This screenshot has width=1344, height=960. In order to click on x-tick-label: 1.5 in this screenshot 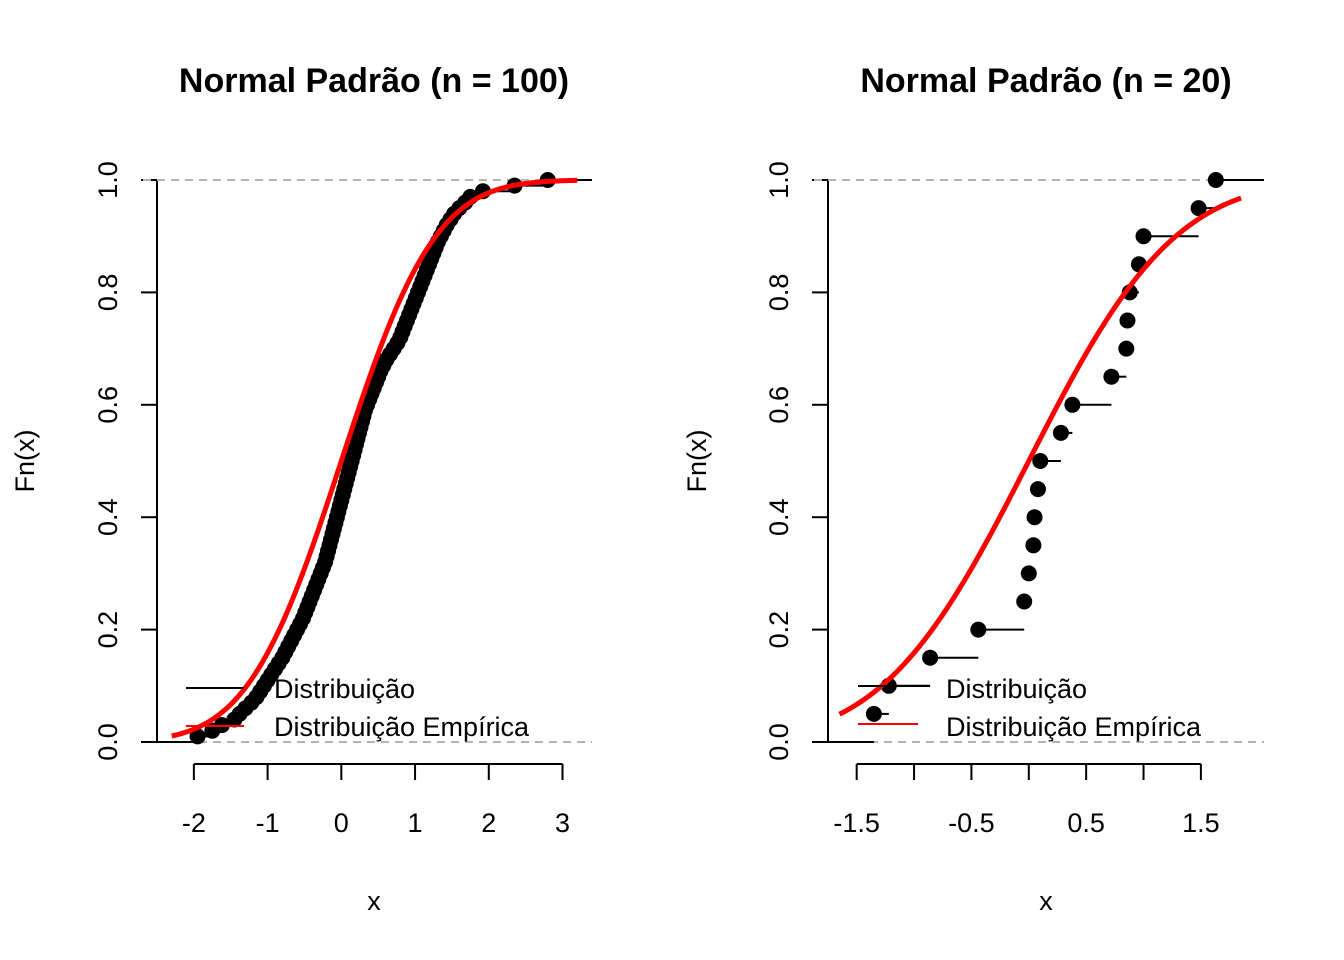, I will do `click(1201, 823)`.